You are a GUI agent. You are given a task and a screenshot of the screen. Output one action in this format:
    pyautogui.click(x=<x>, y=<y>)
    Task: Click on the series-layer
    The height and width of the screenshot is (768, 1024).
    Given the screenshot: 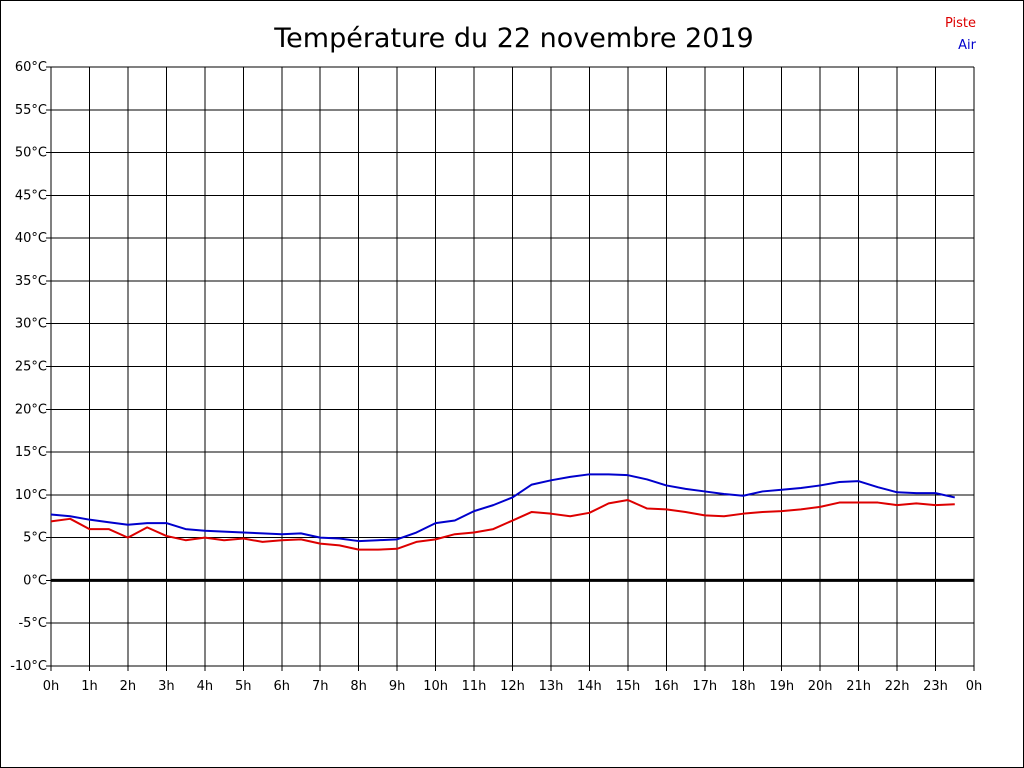 What is the action you would take?
    pyautogui.click(x=502, y=512)
    